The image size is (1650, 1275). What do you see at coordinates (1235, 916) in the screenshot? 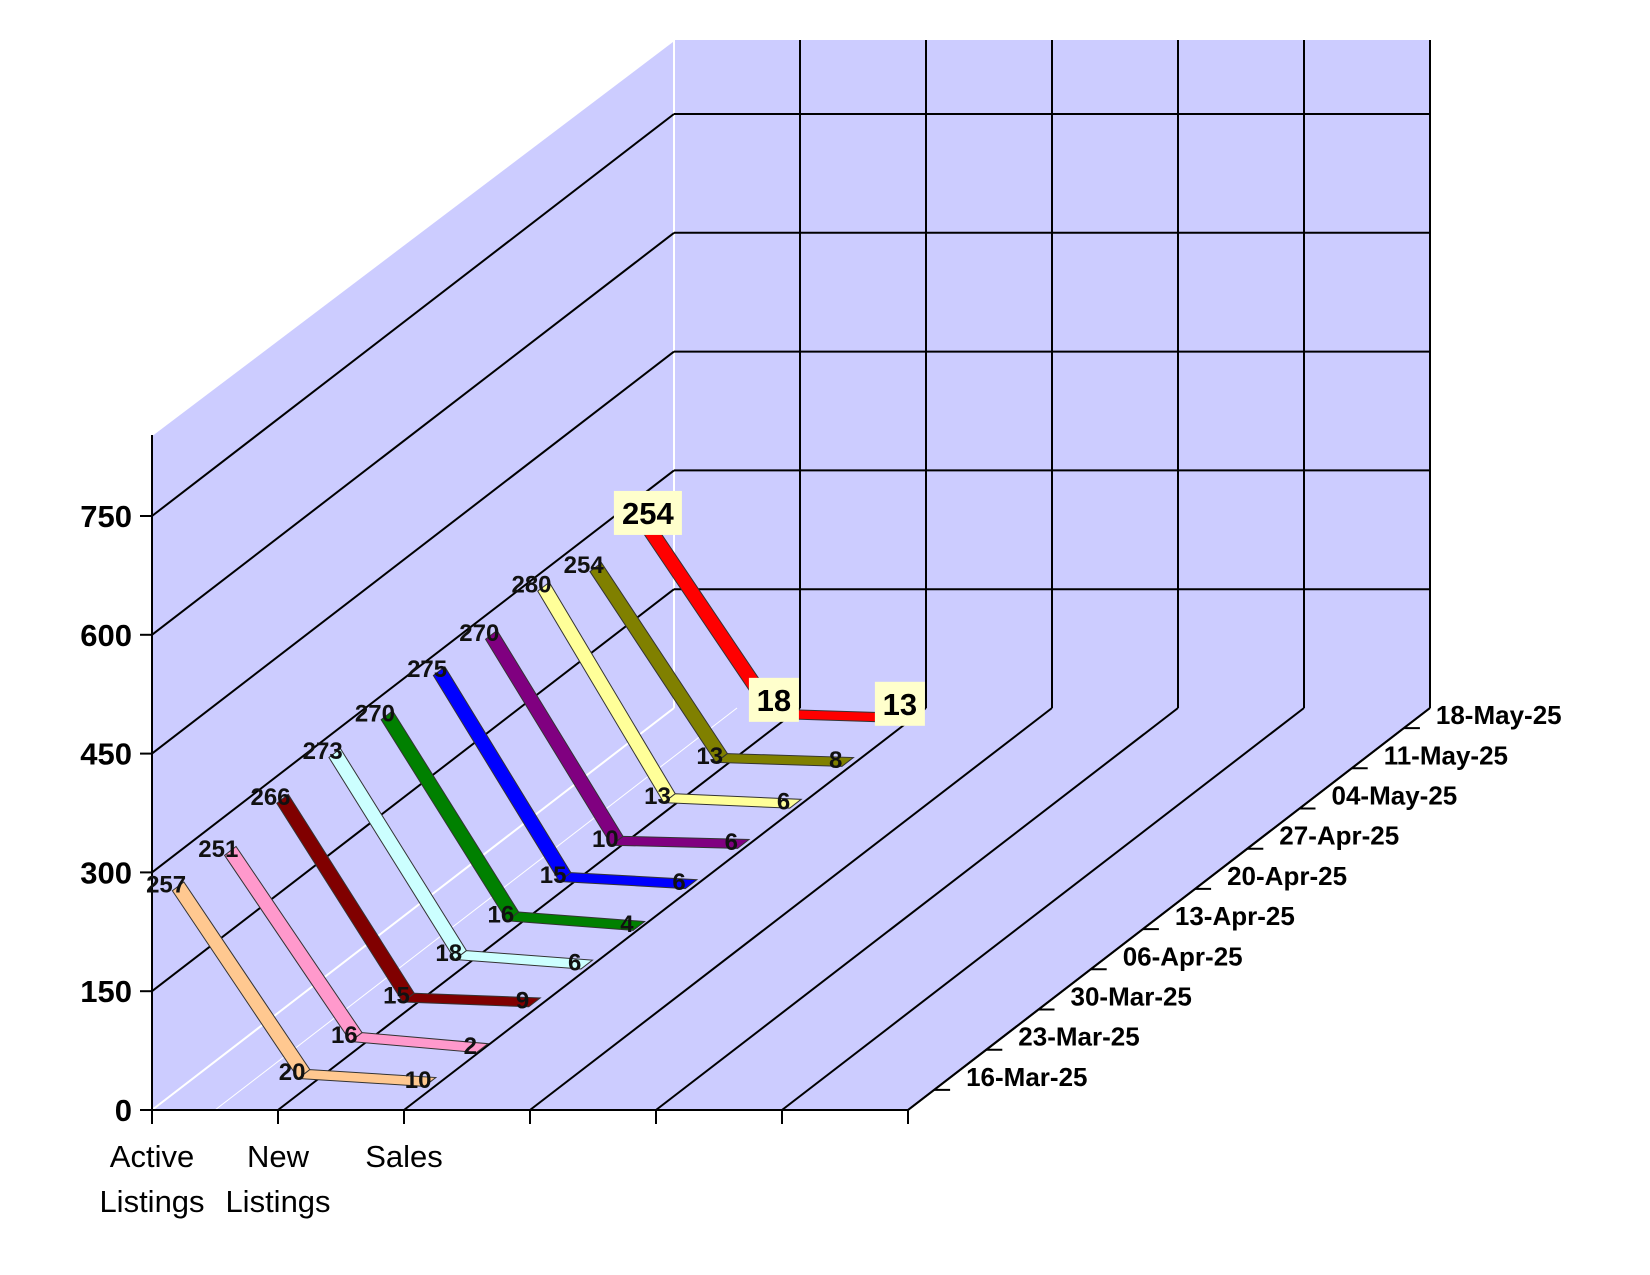
I see `date-label: 13-Apr-25` at bounding box center [1235, 916].